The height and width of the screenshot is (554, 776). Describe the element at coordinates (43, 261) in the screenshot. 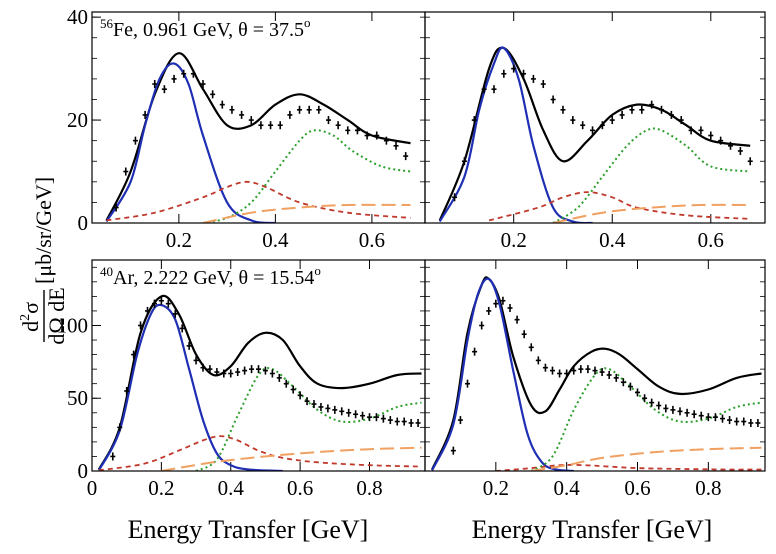

I see `y-axis-label: d2σ dΩ dE [μb/sr/GeV]` at that location.